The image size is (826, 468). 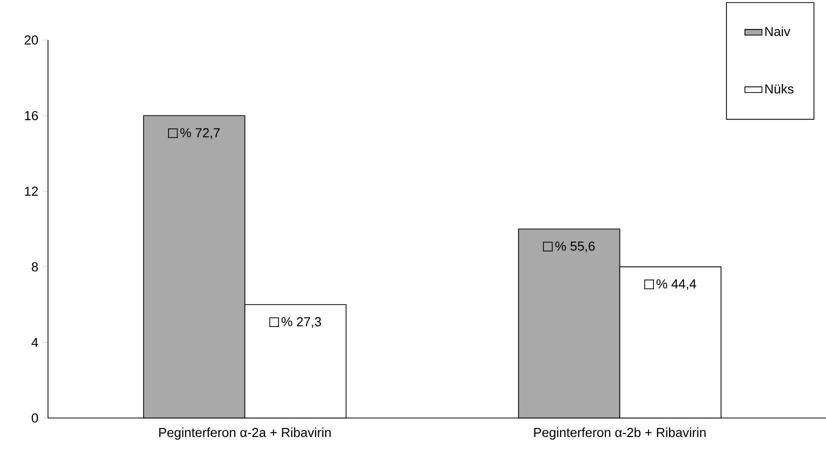 I want to click on x-tick-label: Peginterferon α-2a + Ribavirin, so click(x=245, y=434).